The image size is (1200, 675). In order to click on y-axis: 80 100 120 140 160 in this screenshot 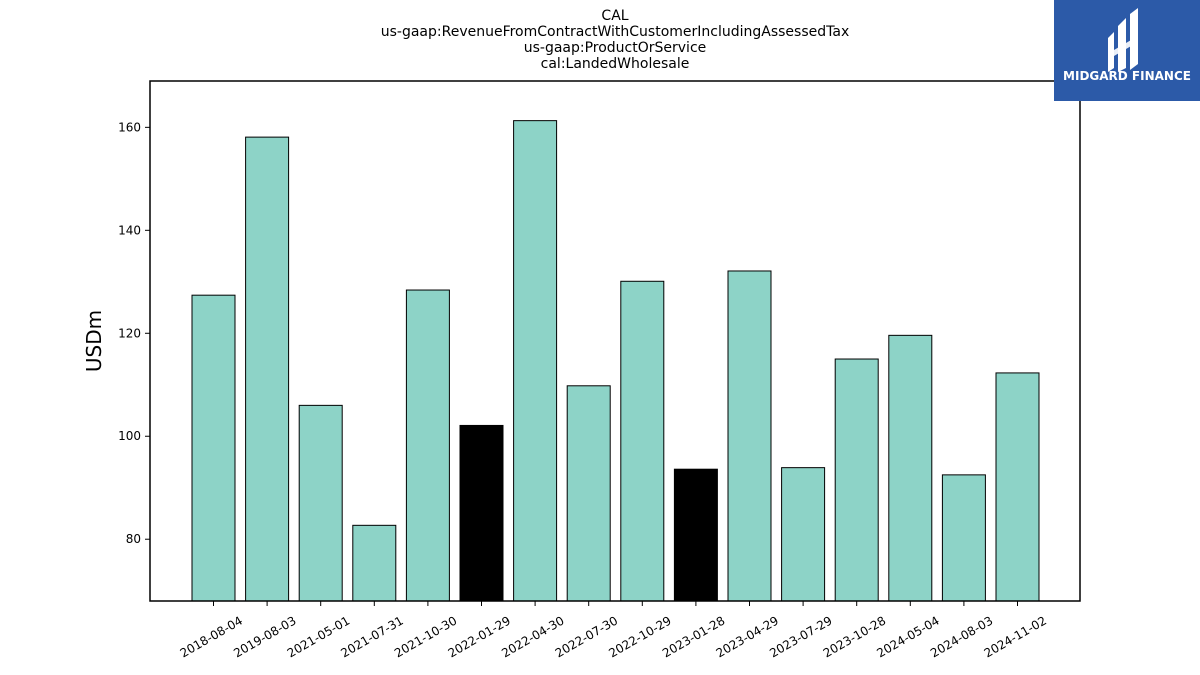, I will do `click(134, 333)`.